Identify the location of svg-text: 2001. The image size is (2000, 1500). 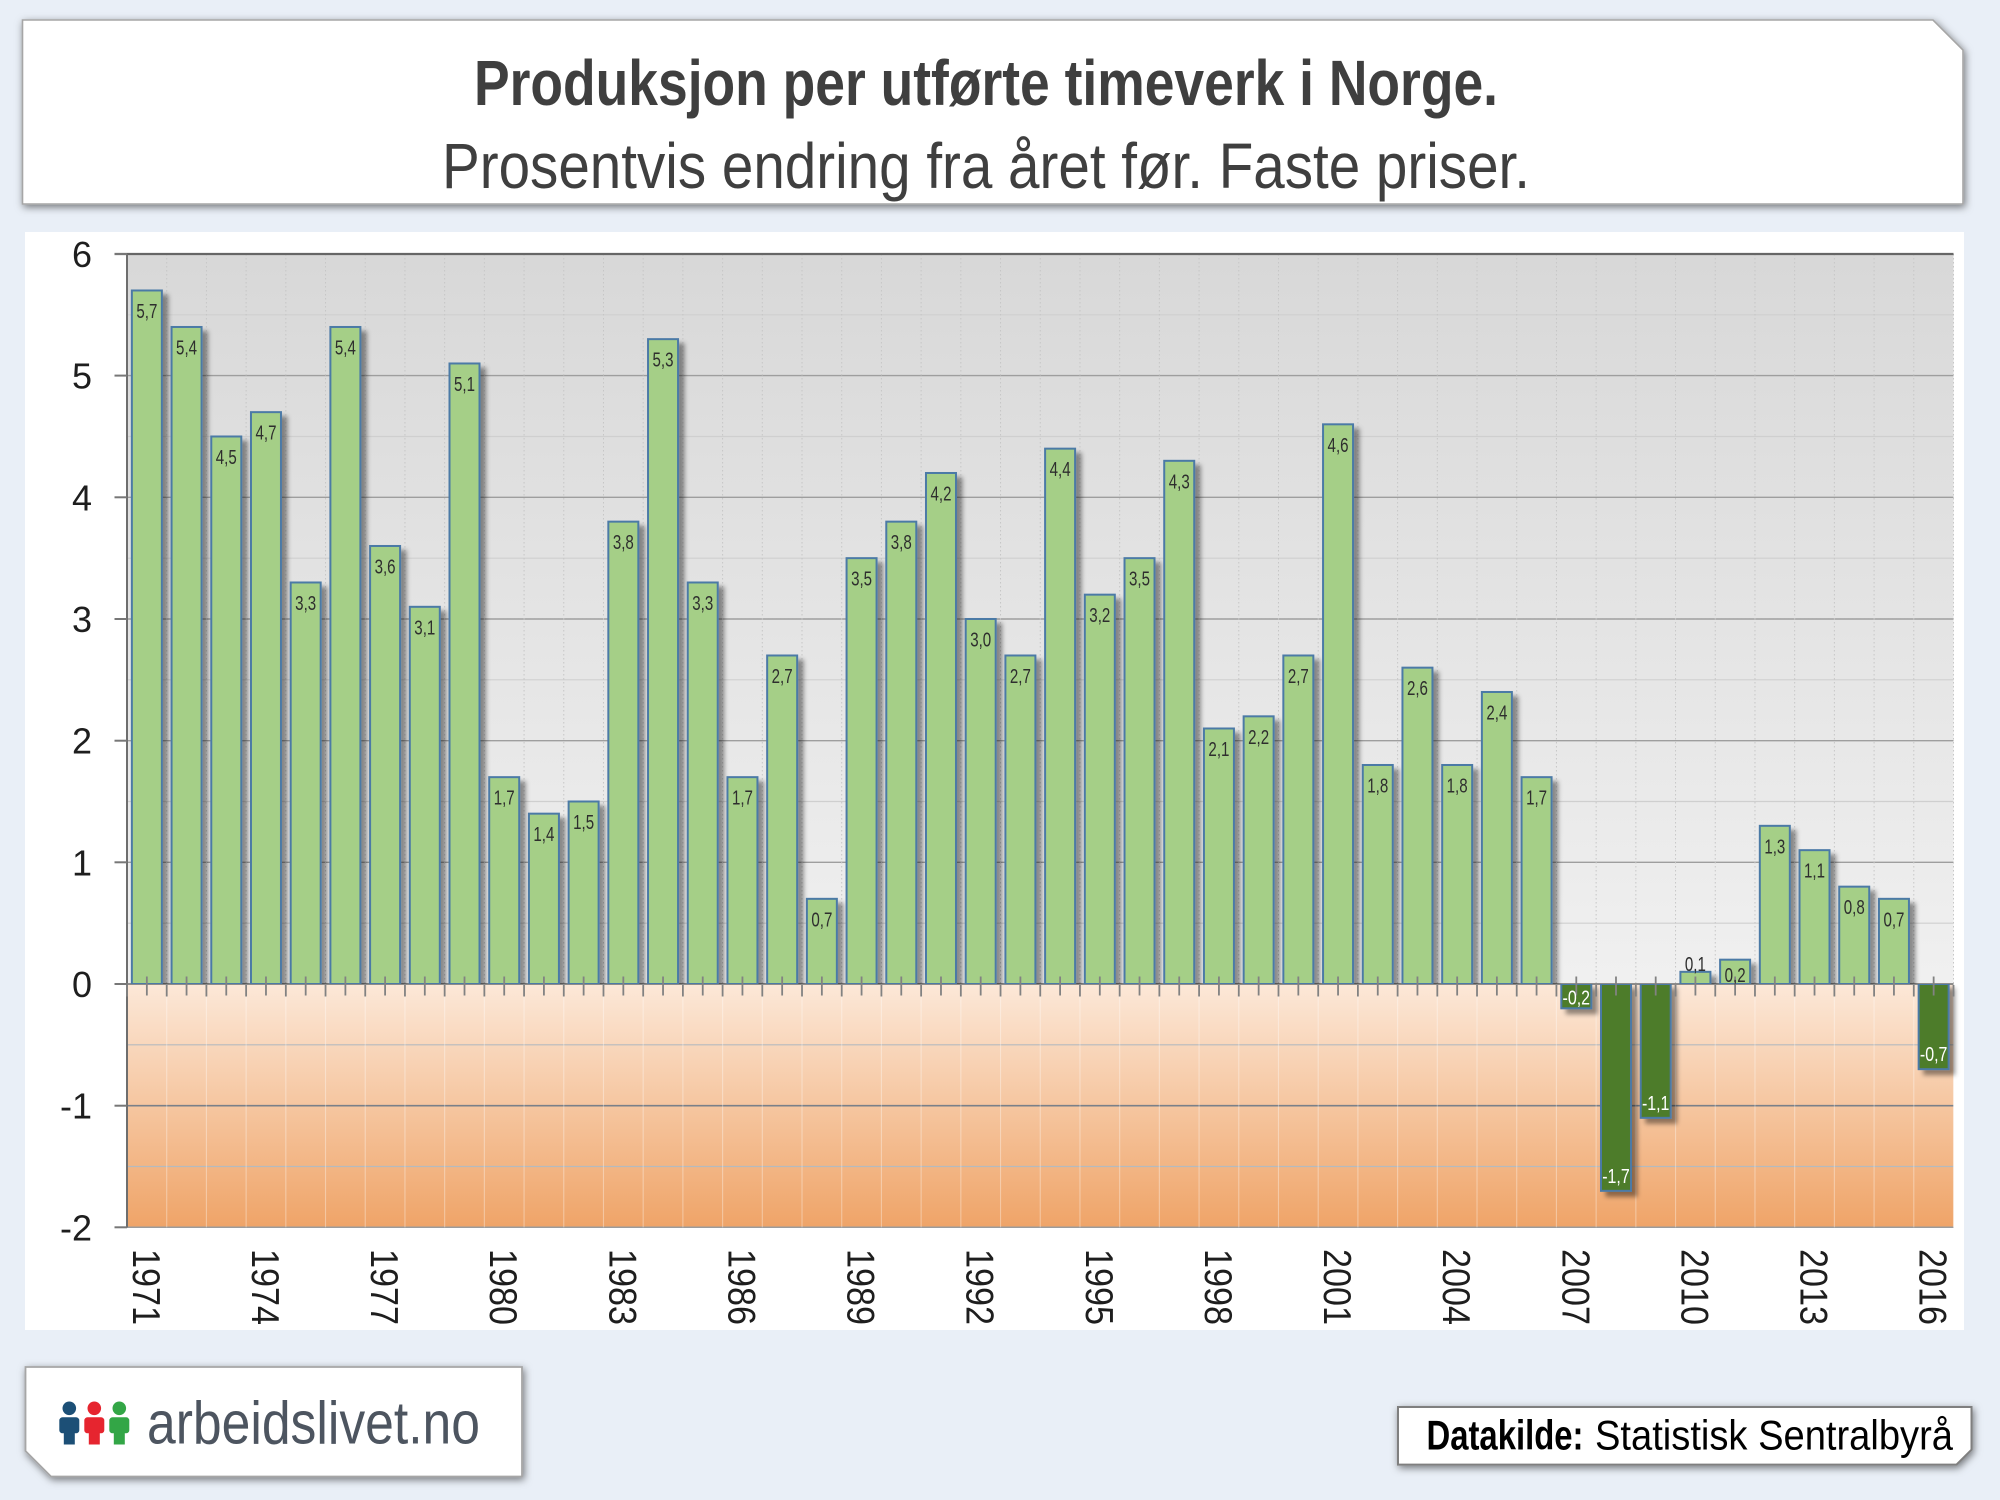
(1336, 1287).